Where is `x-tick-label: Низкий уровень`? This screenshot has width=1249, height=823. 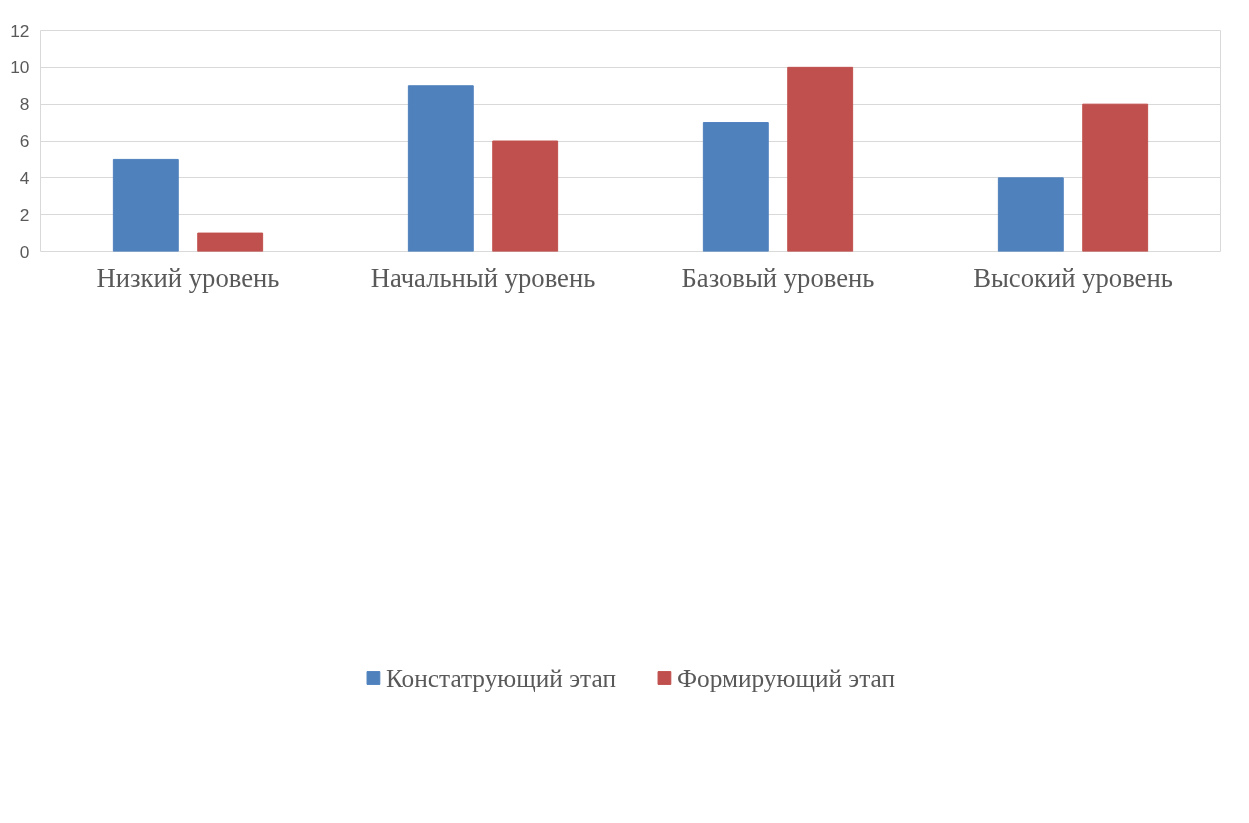
x-tick-label: Низкий уровень is located at coordinates (188, 277).